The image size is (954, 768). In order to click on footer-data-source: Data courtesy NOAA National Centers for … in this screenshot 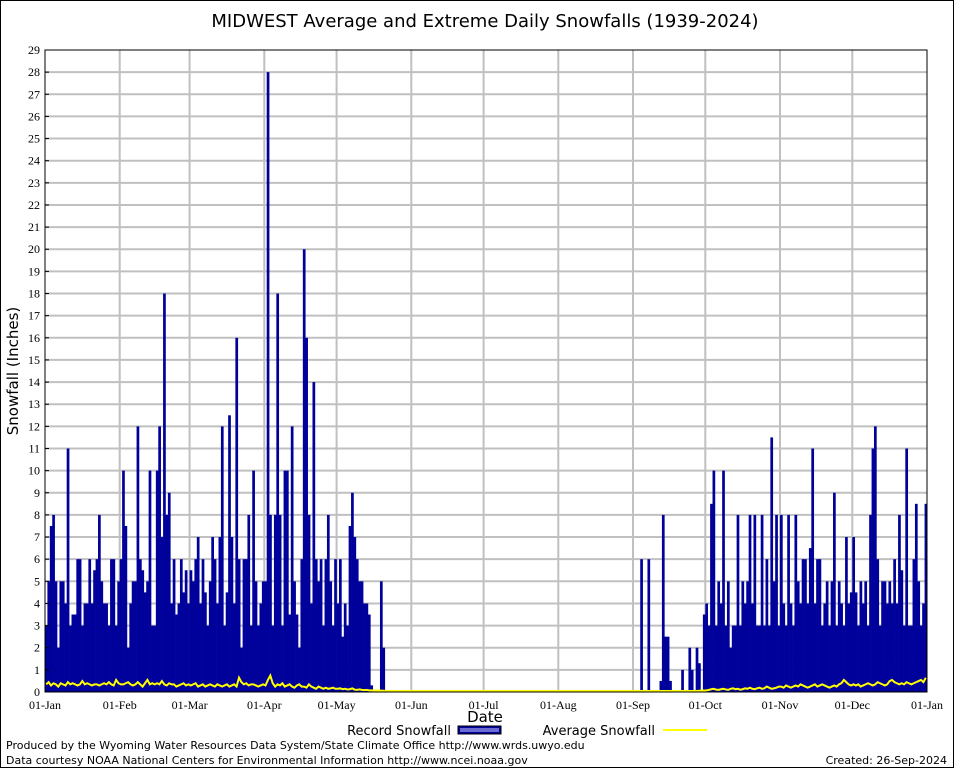, I will do `click(267, 760)`.